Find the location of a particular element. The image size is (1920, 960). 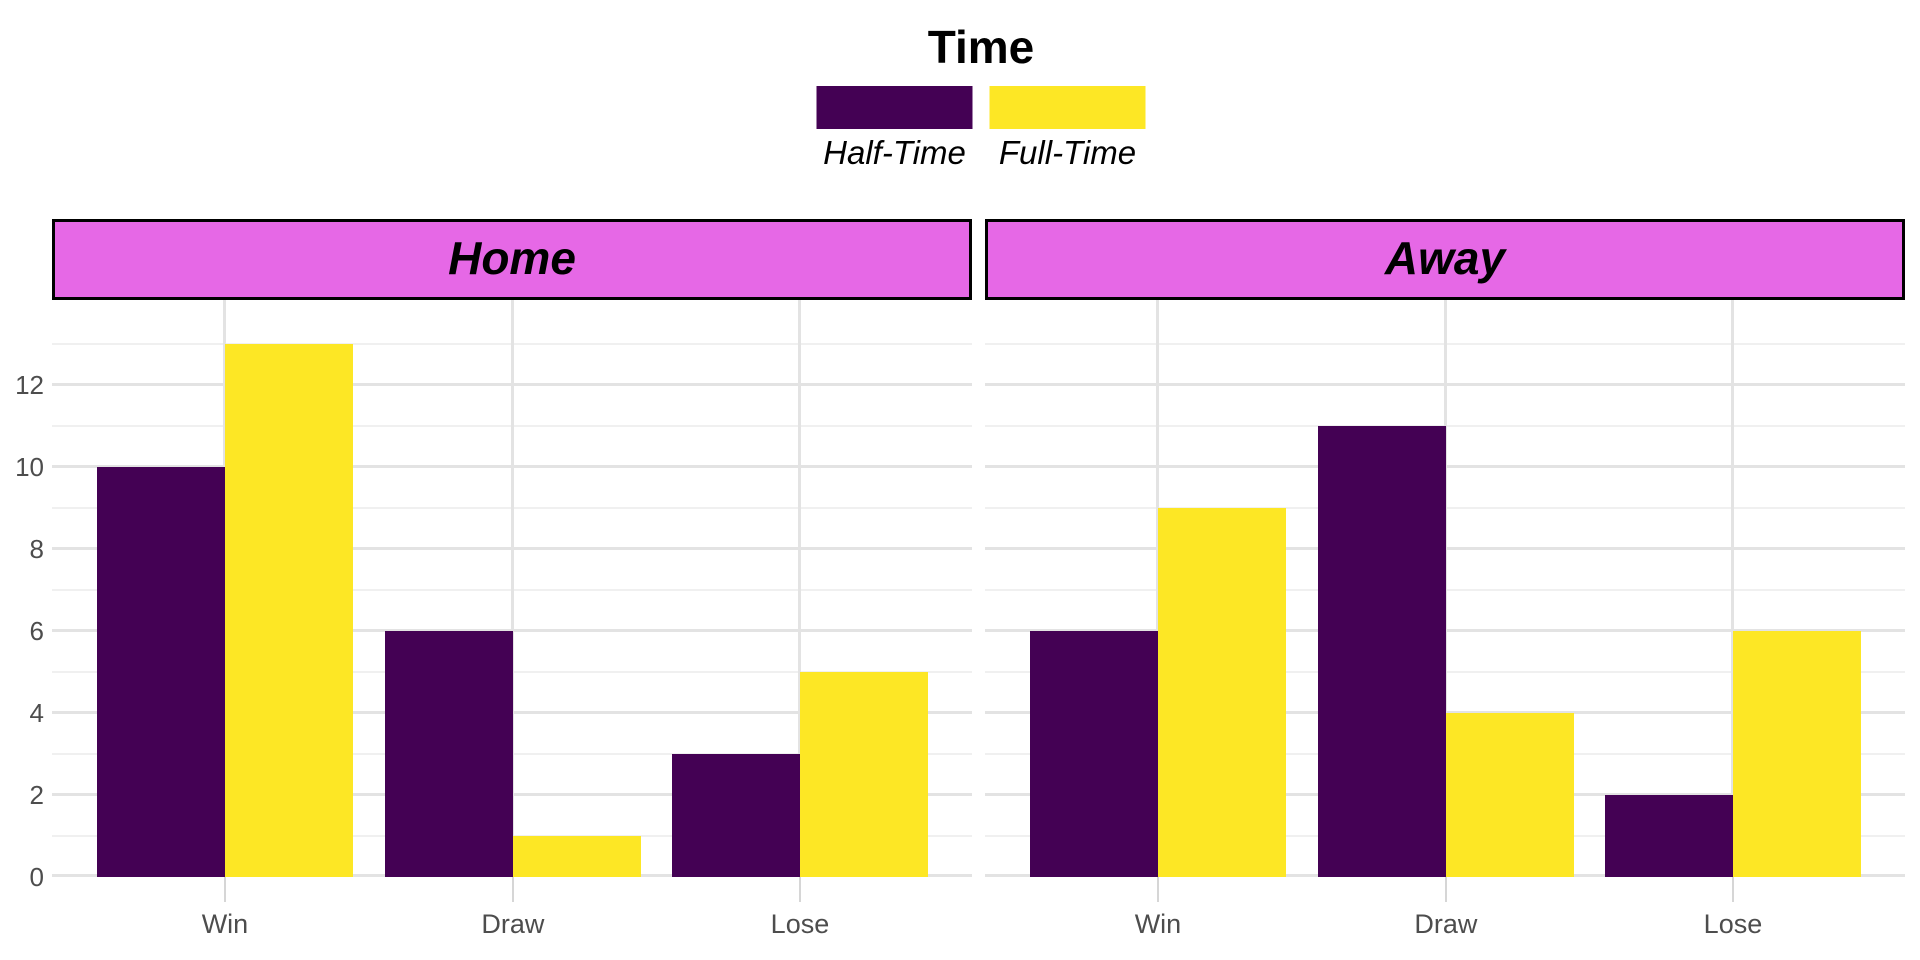

y-tick-label: 12 is located at coordinates (29, 385).